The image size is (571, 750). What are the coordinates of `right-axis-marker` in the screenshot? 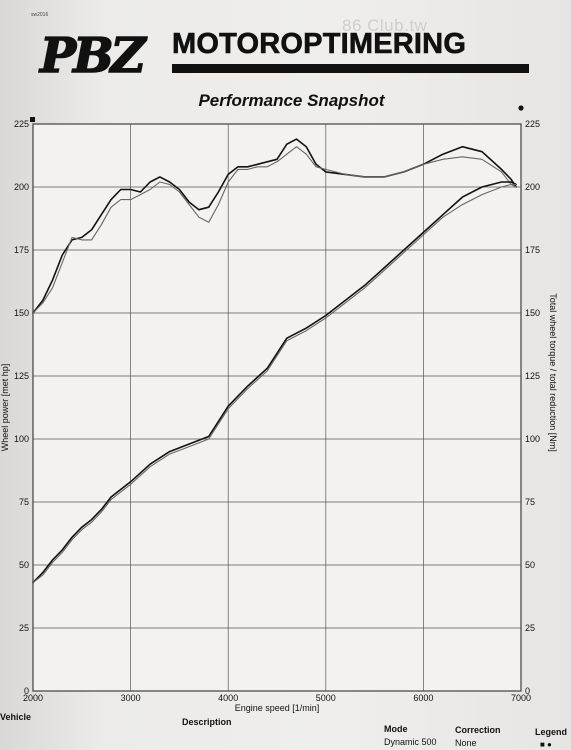 It's located at (521, 108).